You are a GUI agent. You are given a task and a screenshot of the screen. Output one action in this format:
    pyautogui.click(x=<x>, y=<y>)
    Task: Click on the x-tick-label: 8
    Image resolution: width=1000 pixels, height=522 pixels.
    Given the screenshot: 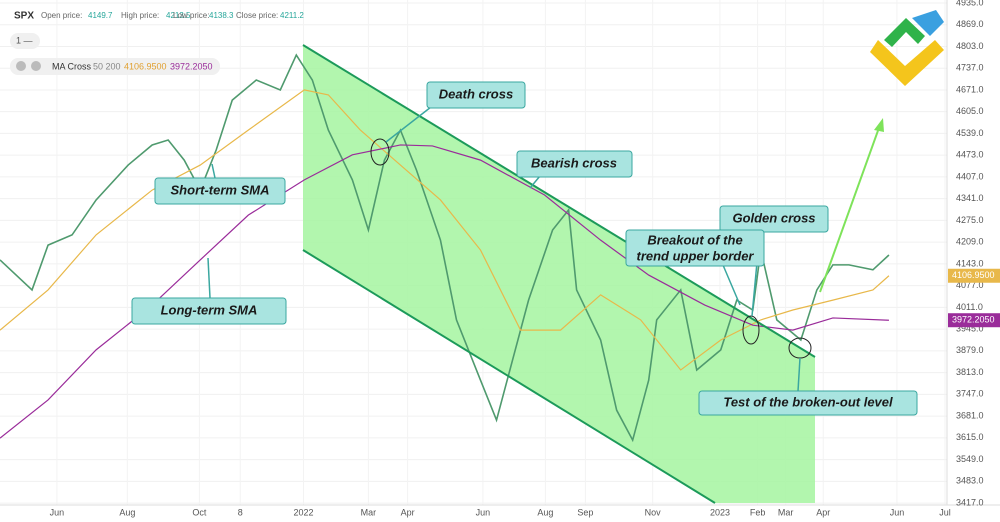 What is the action you would take?
    pyautogui.click(x=240, y=512)
    